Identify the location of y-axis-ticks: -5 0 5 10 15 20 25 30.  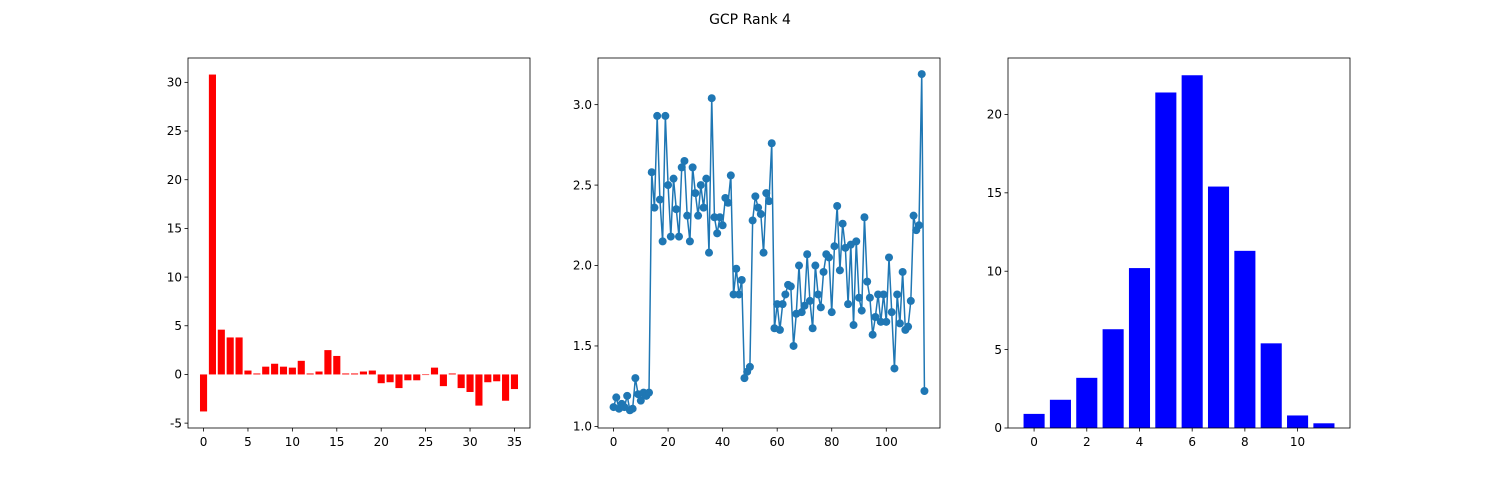
(177, 253).